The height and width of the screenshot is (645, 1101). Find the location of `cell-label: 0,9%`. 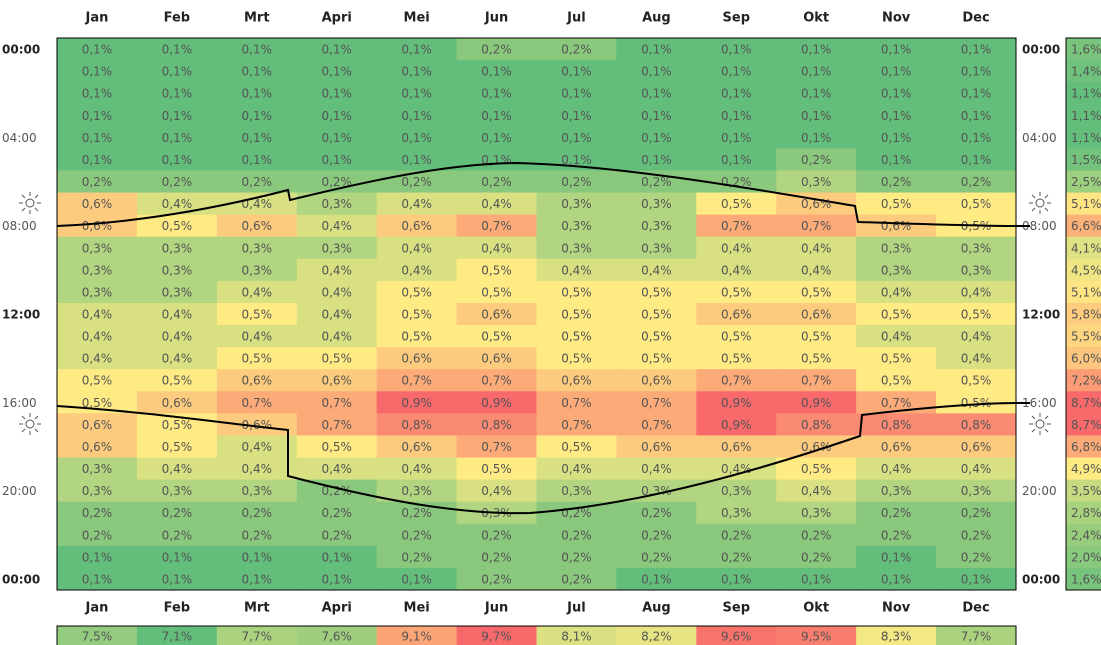

cell-label: 0,9% is located at coordinates (416, 403).